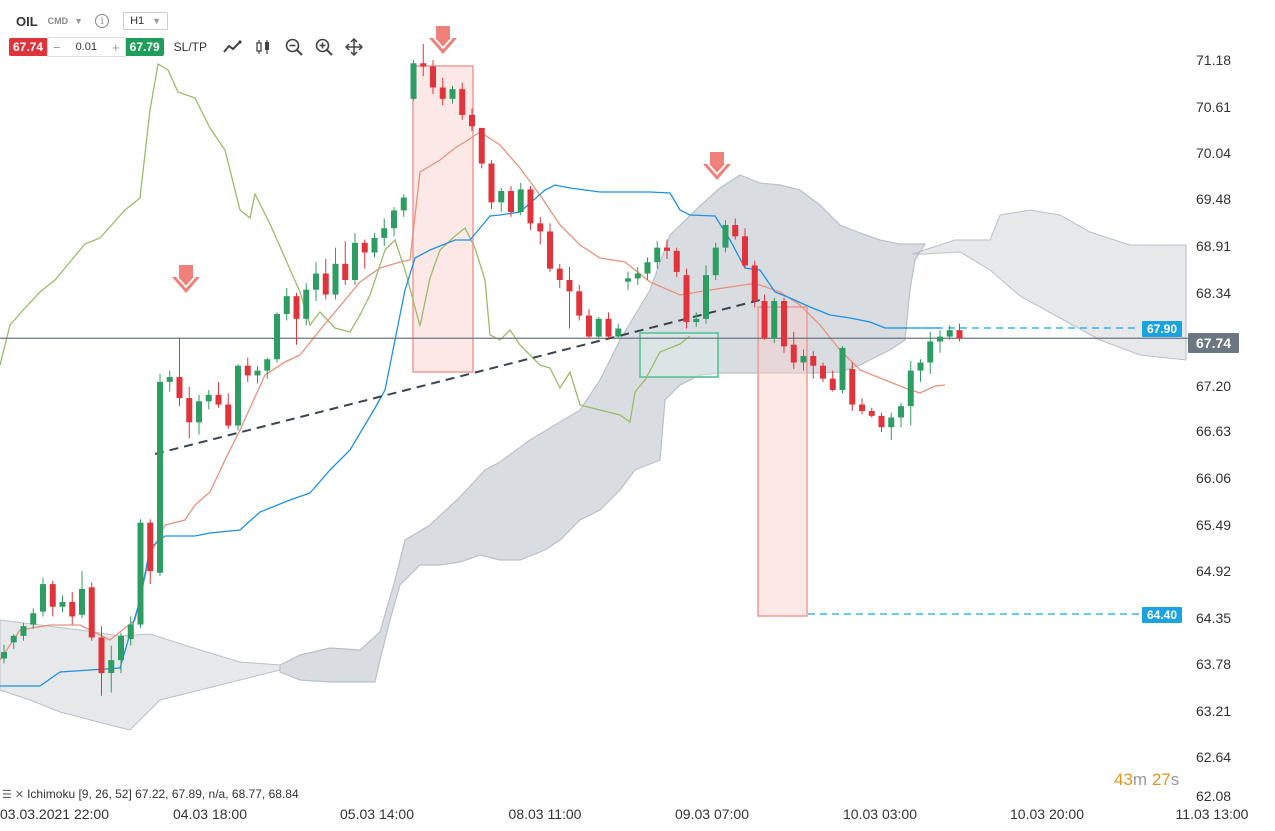 Image resolution: width=1275 pixels, height=831 pixels. What do you see at coordinates (717, 169) in the screenshot?
I see `sell-signal-arrow-icon-chevron` at bounding box center [717, 169].